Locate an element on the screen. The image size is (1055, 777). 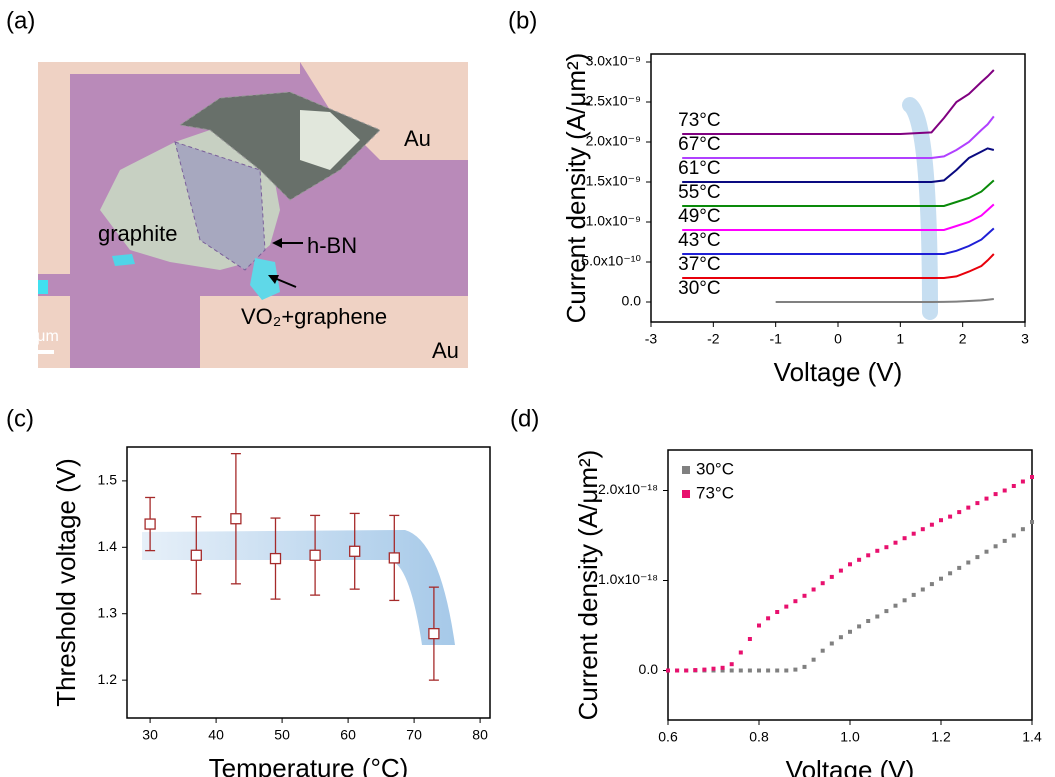
x-tick-label: -1 is located at coordinates (775, 339).